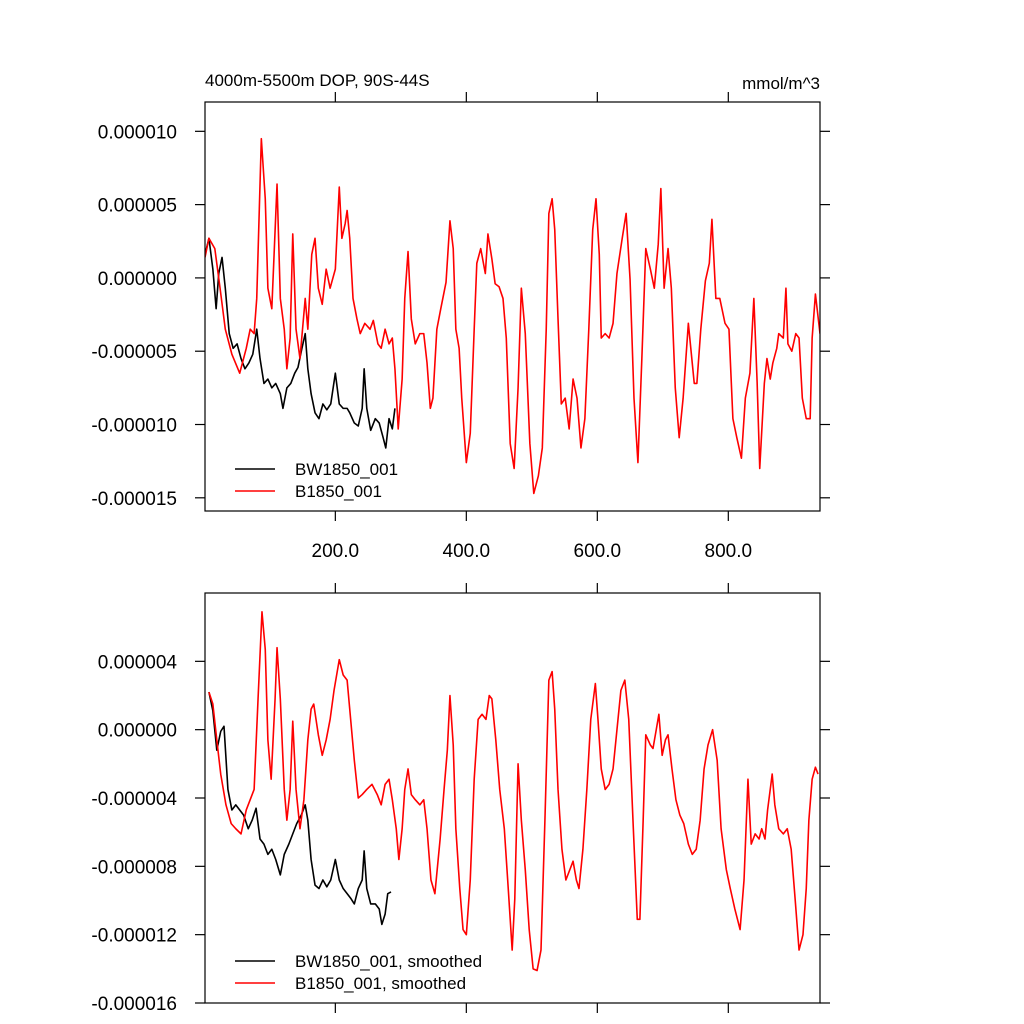 Image resolution: width=1024 pixels, height=1024 pixels. Describe the element at coordinates (781, 83) in the screenshot. I see `units-label: mmol/m^3` at that location.